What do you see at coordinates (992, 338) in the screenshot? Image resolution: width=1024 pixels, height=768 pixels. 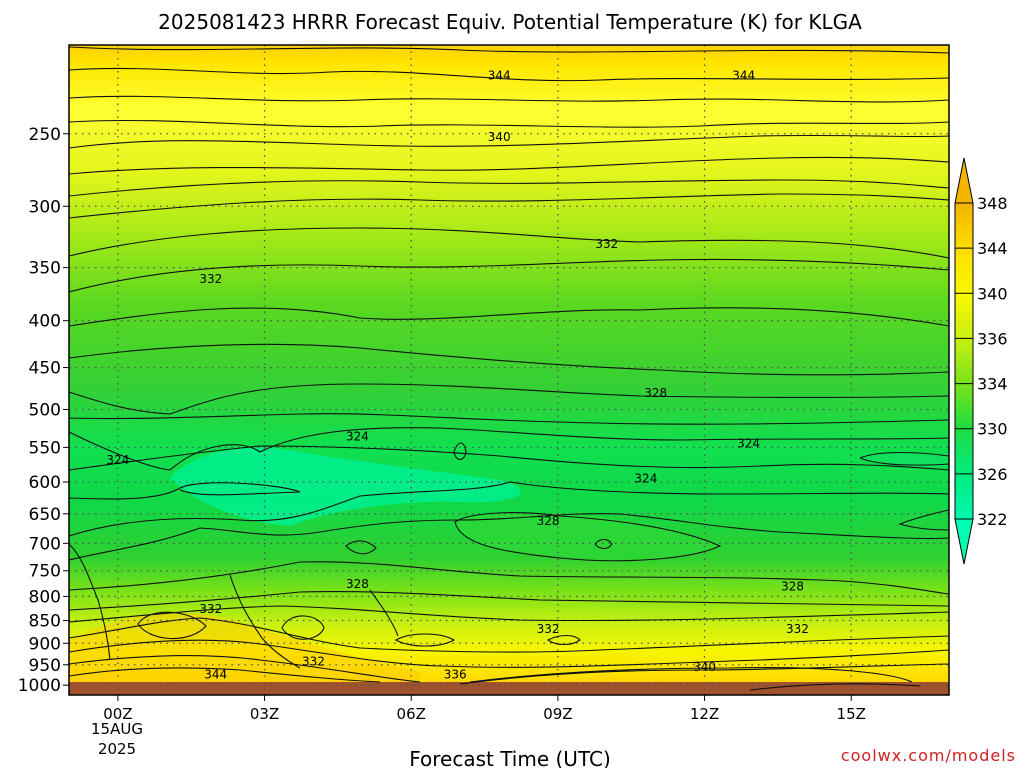 I see `colorbar-label: 336` at bounding box center [992, 338].